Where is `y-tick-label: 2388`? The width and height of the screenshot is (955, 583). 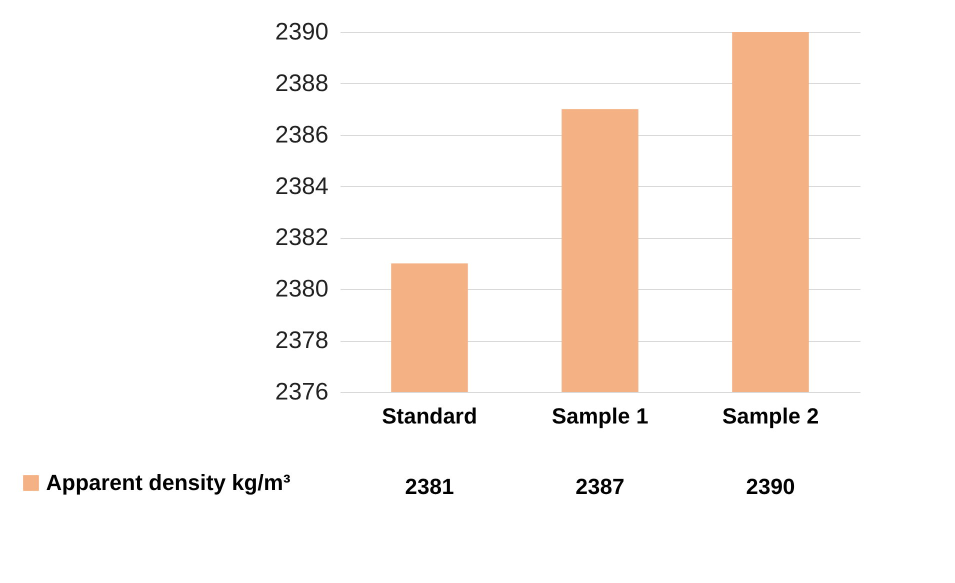
y-tick-label: 2388 is located at coordinates (301, 83).